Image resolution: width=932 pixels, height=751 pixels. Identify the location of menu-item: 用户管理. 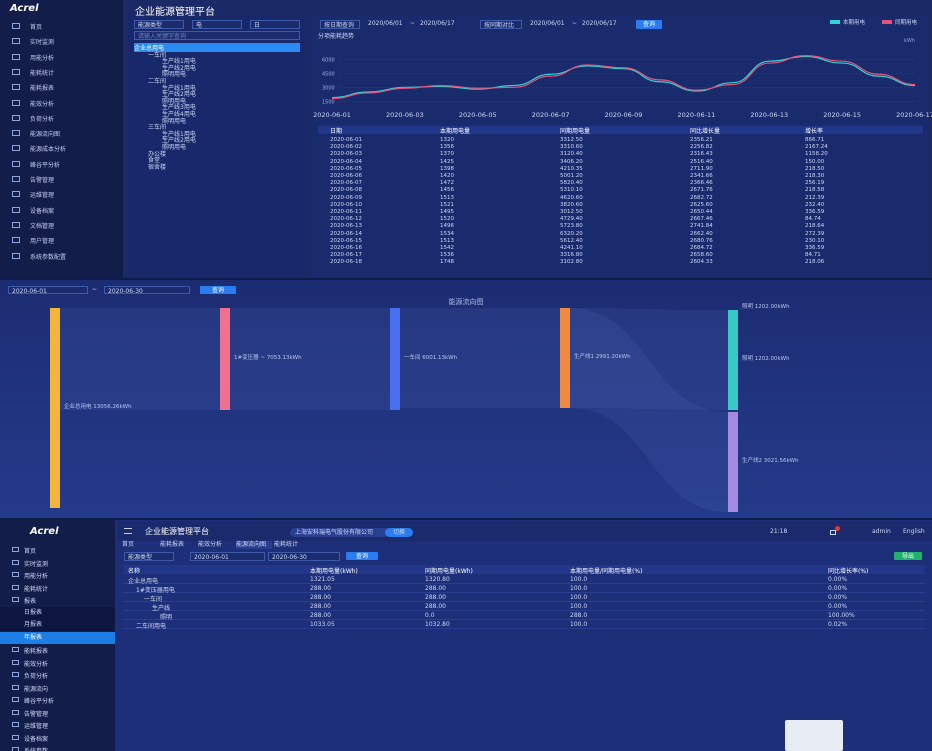
(42, 242).